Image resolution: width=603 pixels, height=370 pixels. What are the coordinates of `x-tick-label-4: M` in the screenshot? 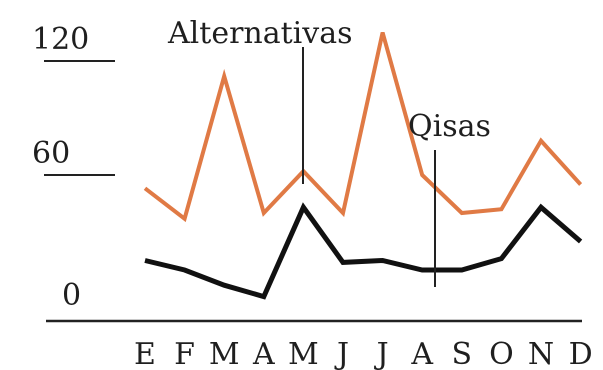 It's located at (303, 353).